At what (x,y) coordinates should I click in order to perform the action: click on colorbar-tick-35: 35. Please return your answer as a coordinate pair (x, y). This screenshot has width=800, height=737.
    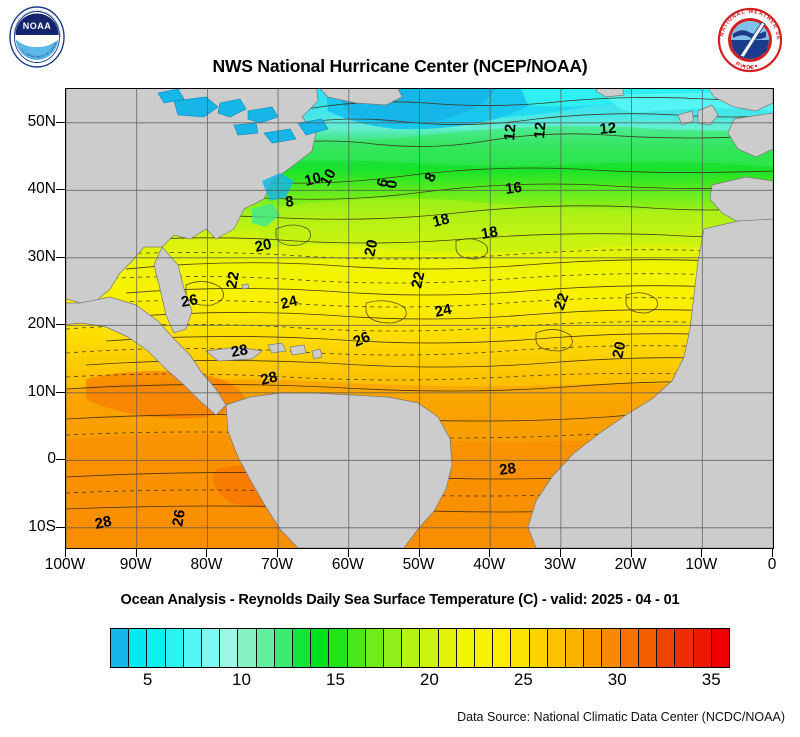
    Looking at the image, I should click on (711, 679).